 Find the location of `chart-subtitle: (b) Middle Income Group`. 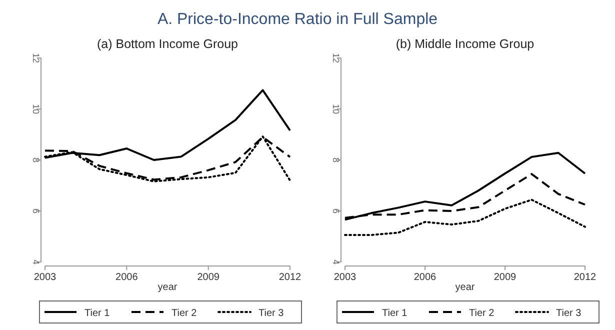

chart-subtitle: (b) Middle Income Group is located at coordinates (465, 44).